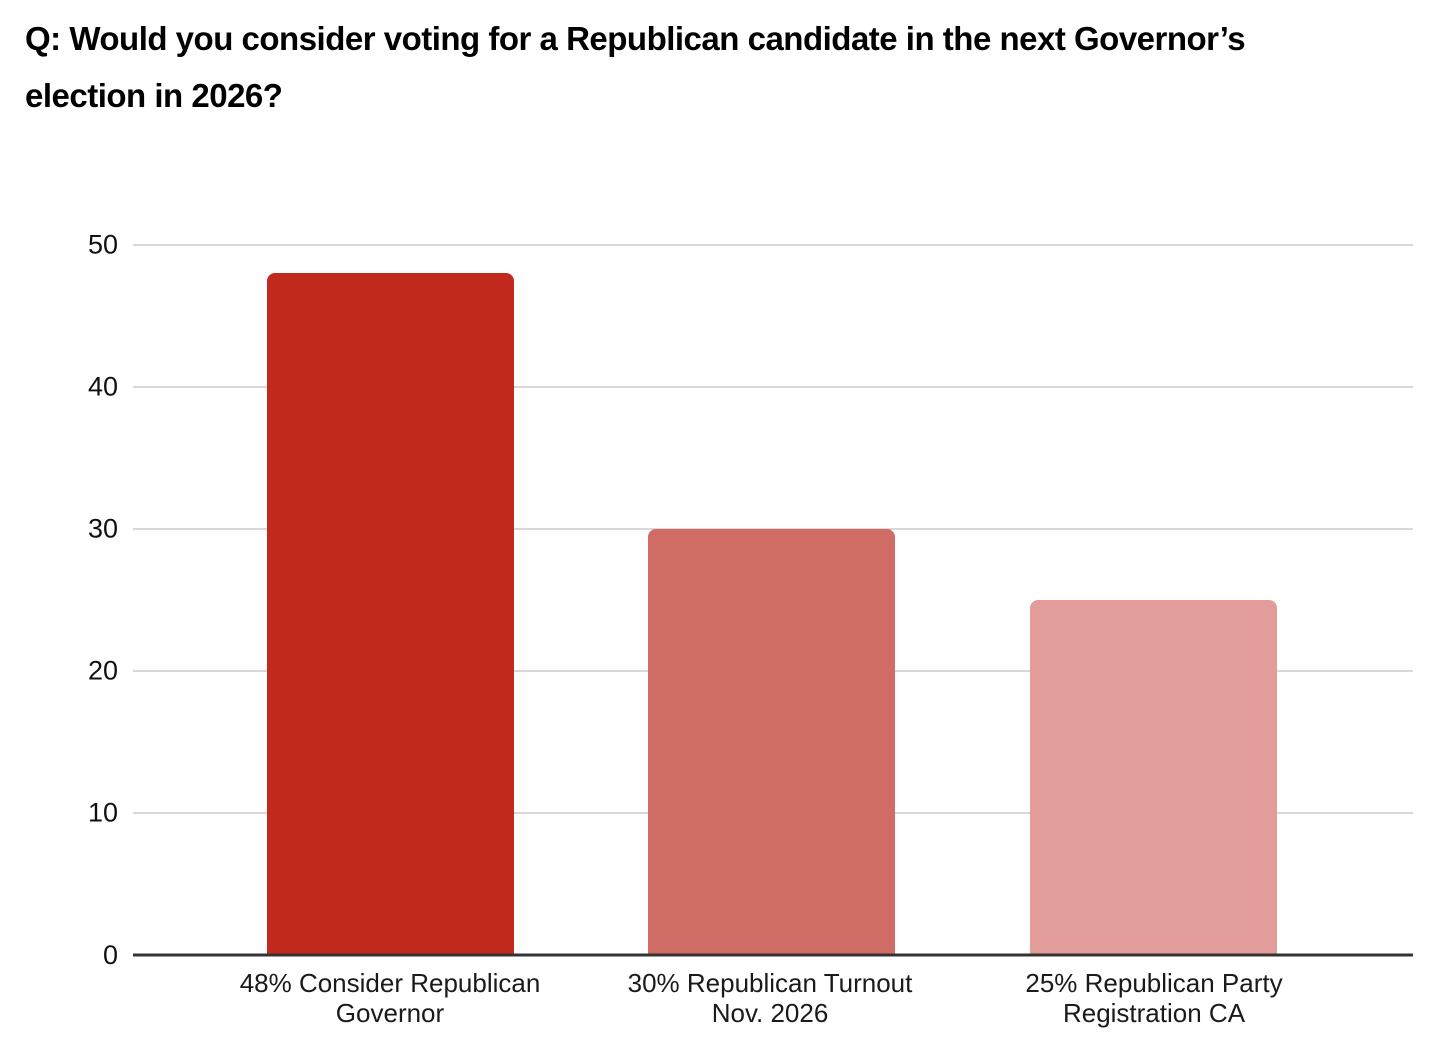  What do you see at coordinates (102, 812) in the screenshot?
I see `y-tick-label-10: 10` at bounding box center [102, 812].